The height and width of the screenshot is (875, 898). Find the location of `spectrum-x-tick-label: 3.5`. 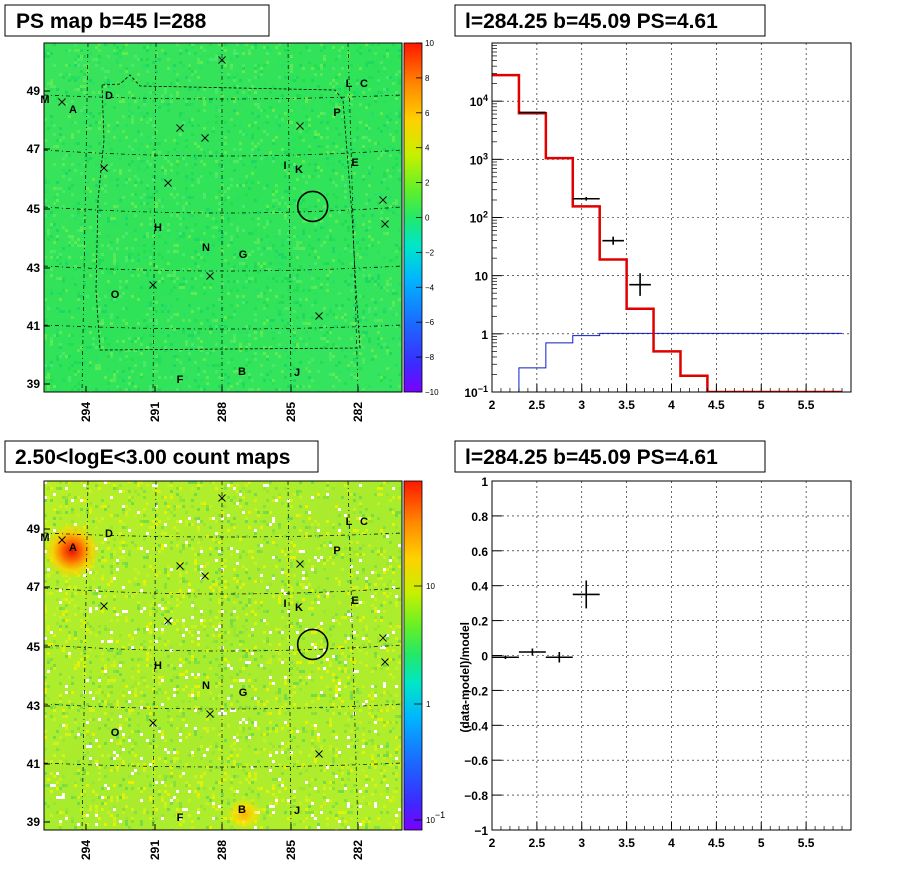

spectrum-x-tick-label: 3.5 is located at coordinates (626, 405).